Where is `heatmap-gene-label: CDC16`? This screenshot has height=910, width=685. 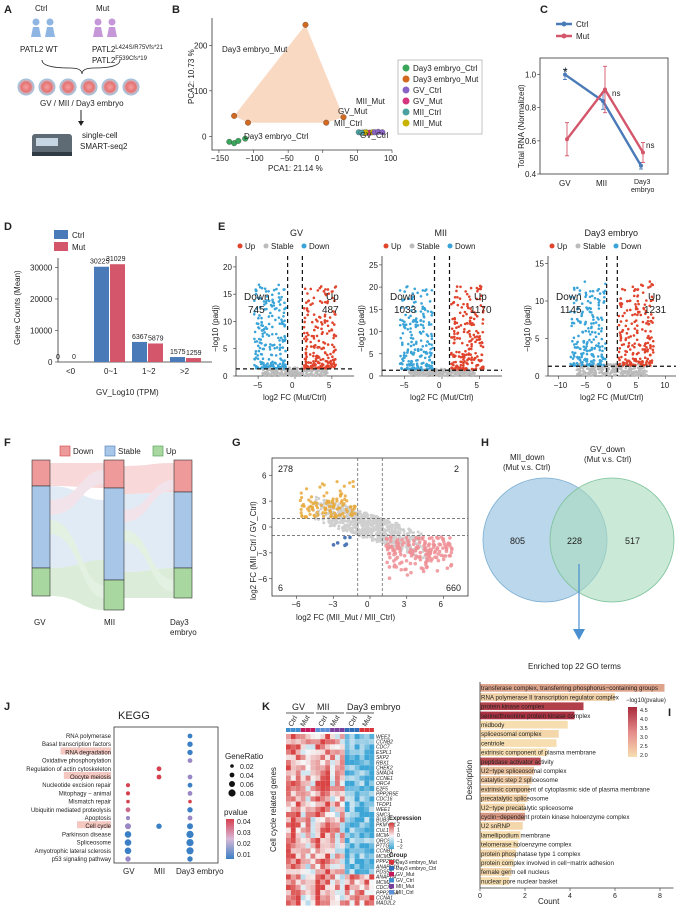
heatmap-gene-label: CDC16 is located at coordinates (384, 800).